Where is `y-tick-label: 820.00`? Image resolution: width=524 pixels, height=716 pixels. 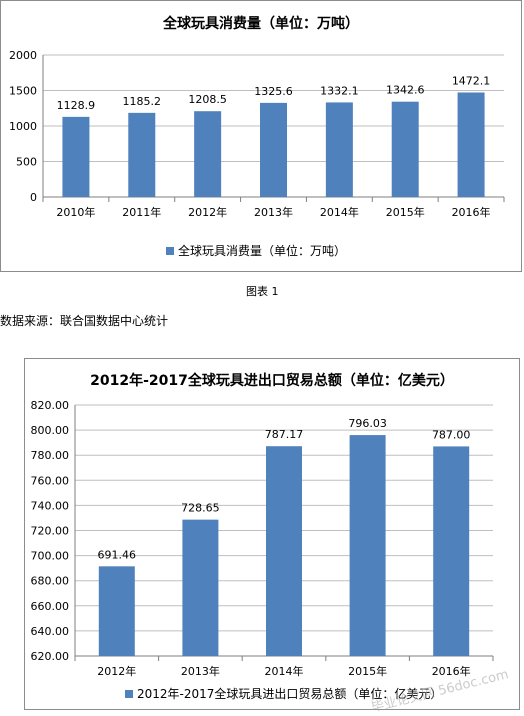 y-tick-label: 820.00 is located at coordinates (50, 405).